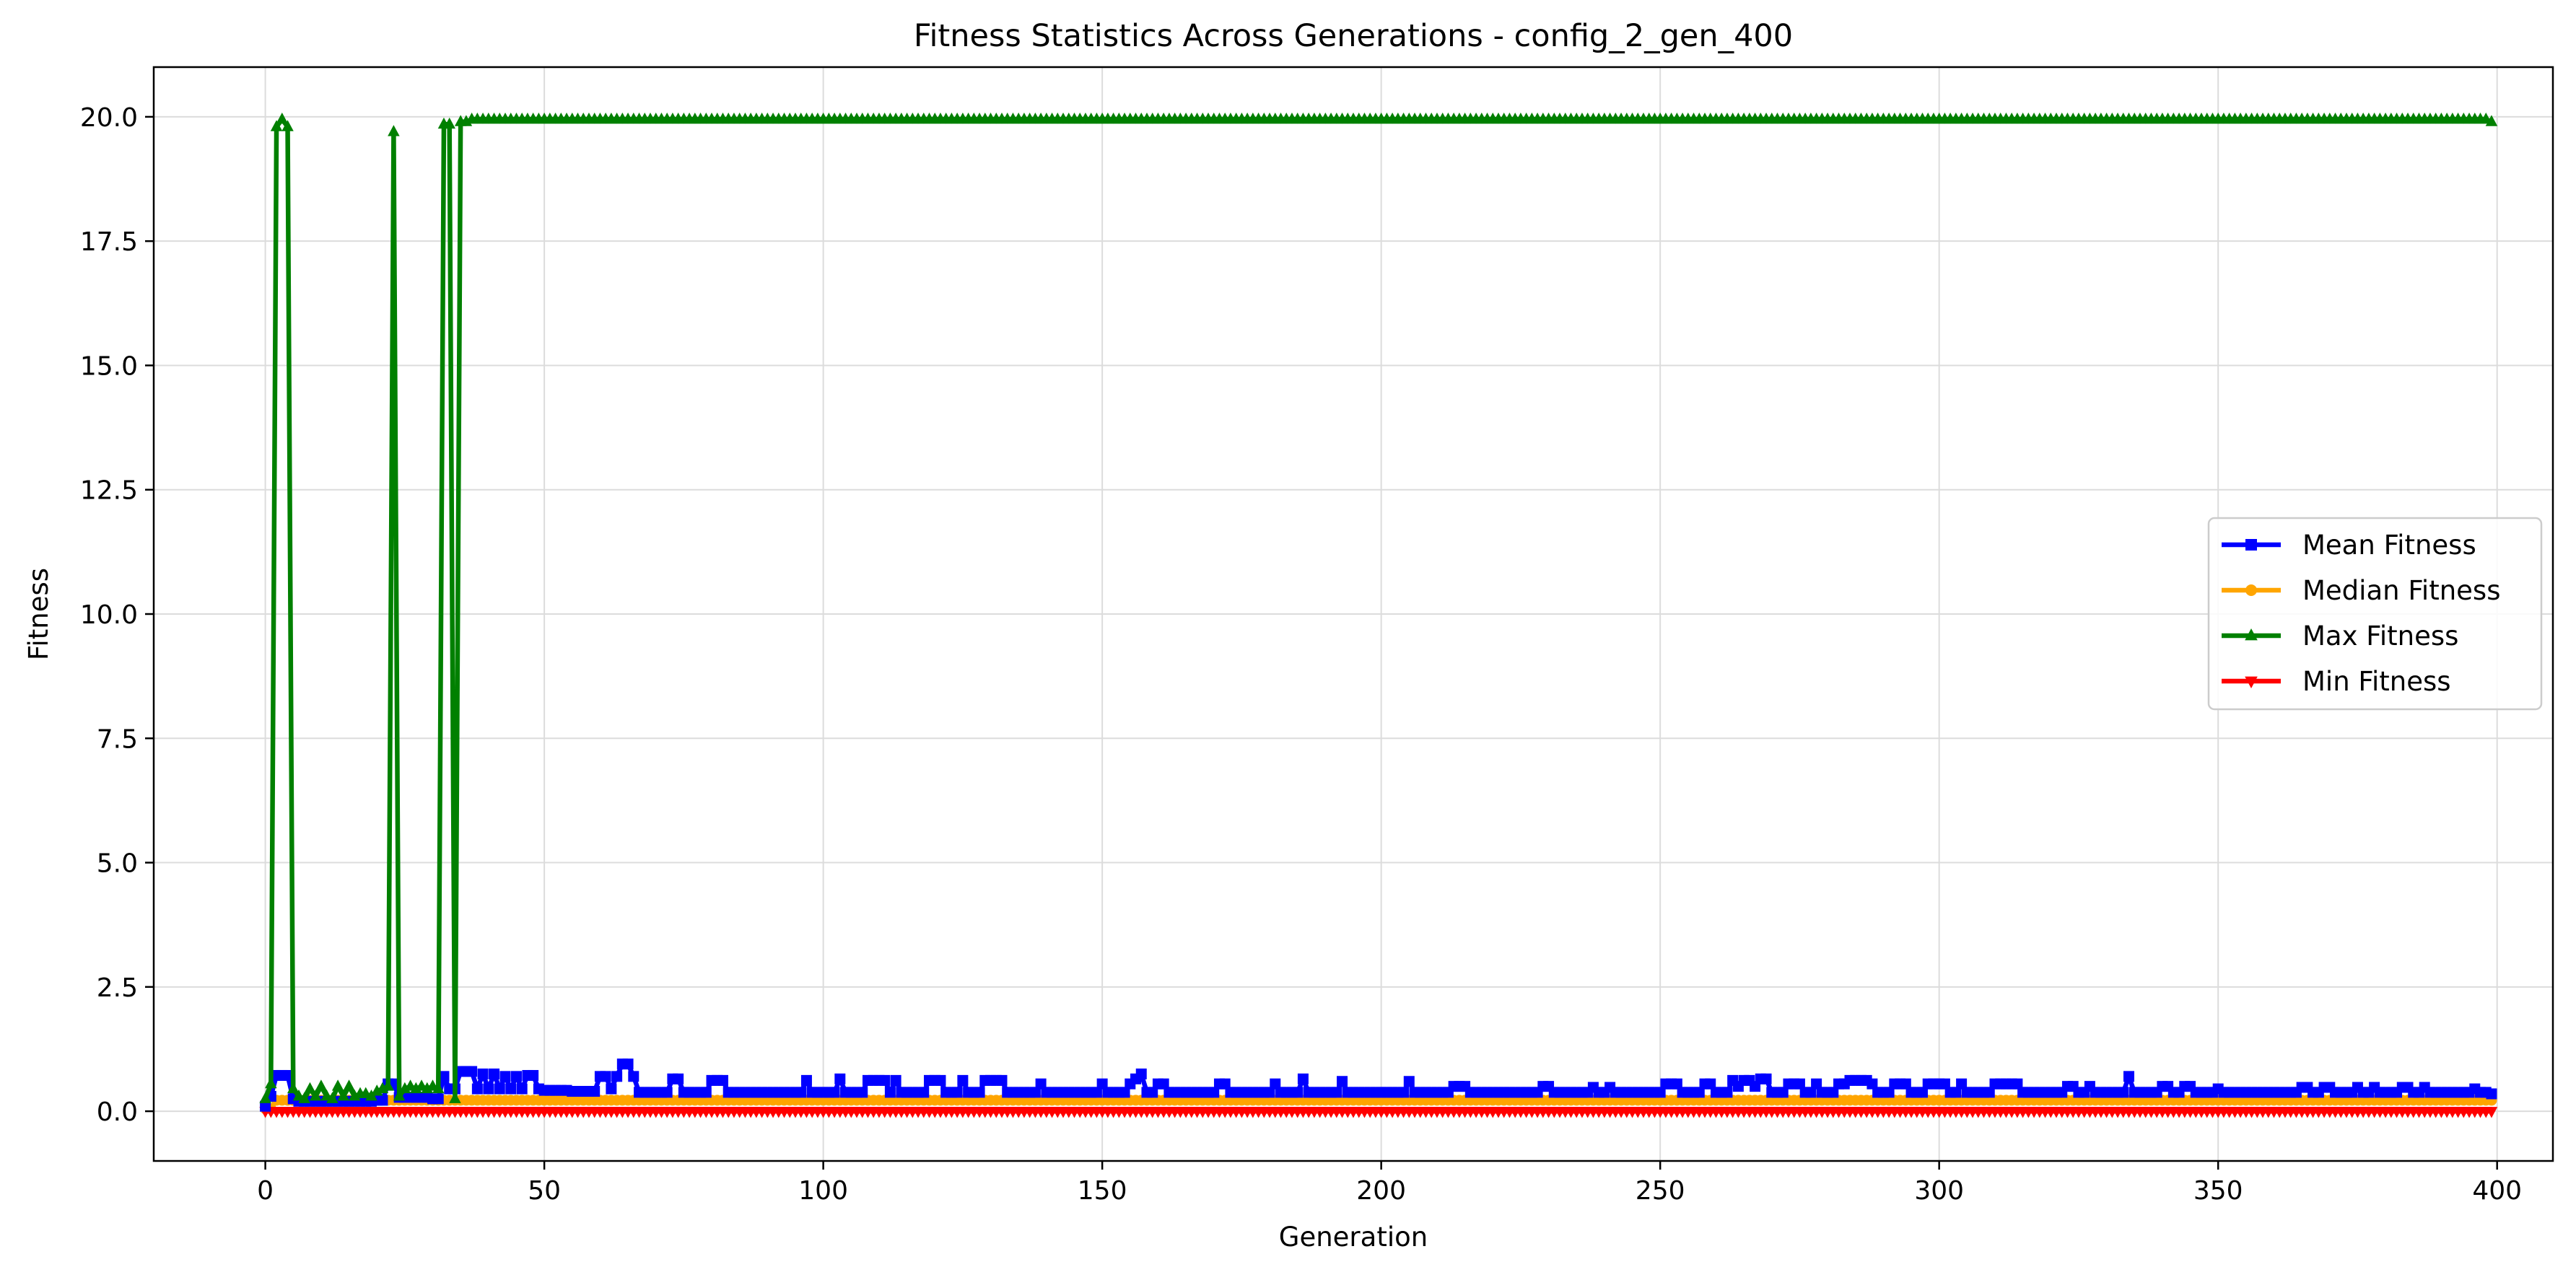 The height and width of the screenshot is (1280, 2576). I want to click on min-fitness-series, so click(1378, 1112).